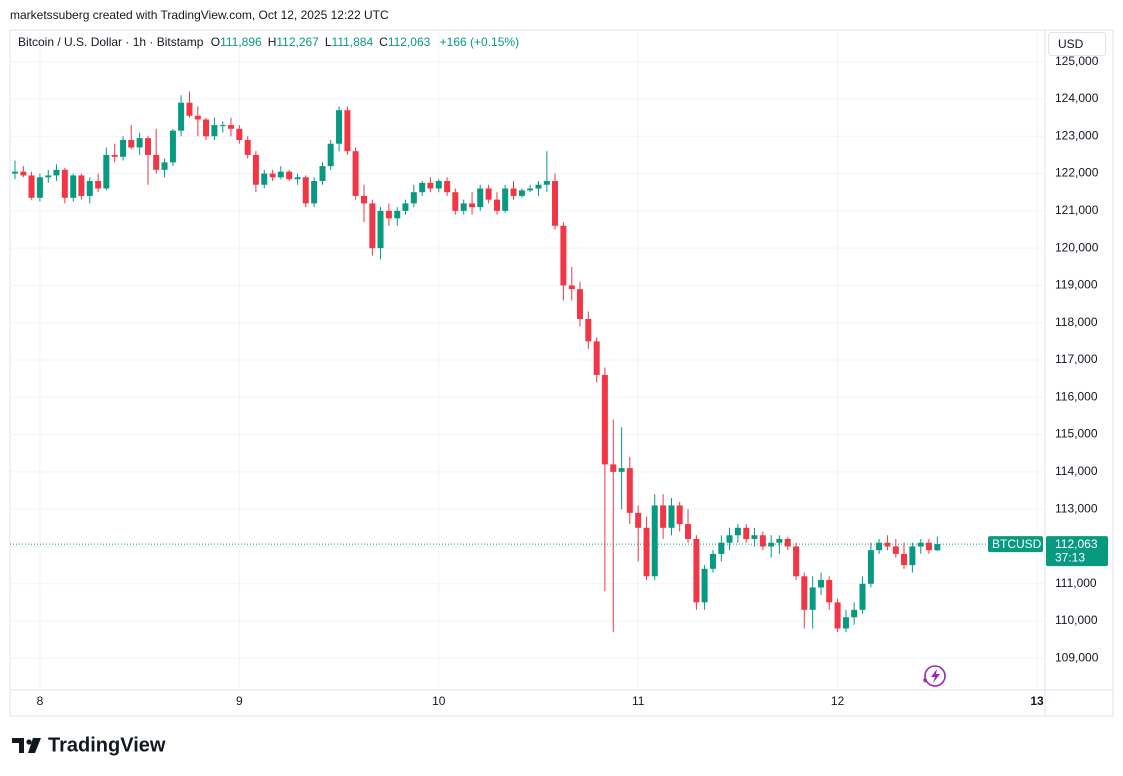  I want to click on logo-icon, so click(26, 745).